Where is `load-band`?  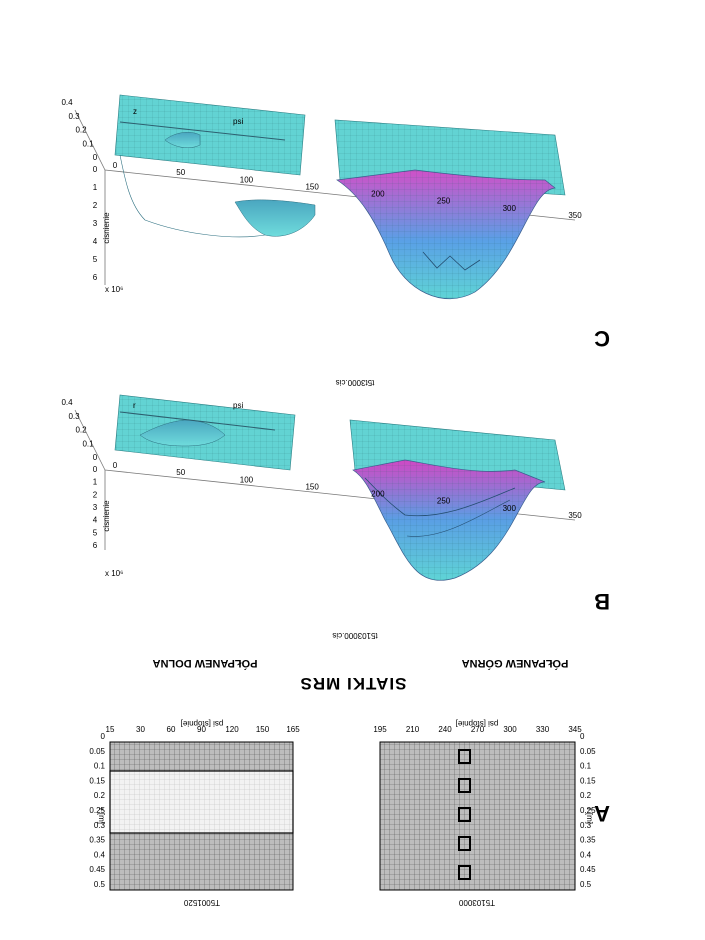
load-band is located at coordinates (201, 802).